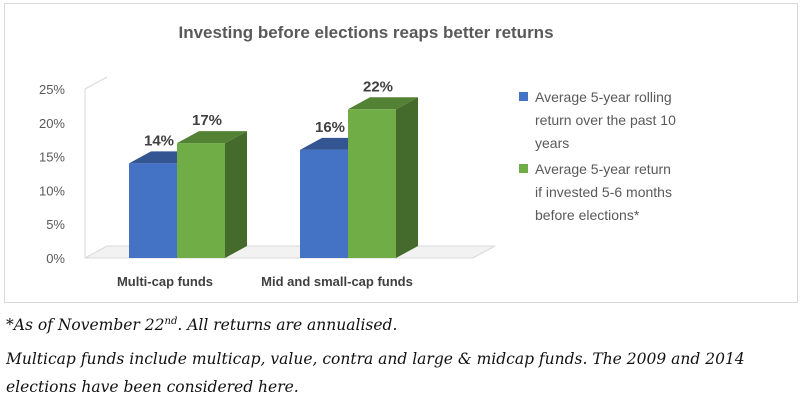 This screenshot has height=410, width=807. What do you see at coordinates (603, 97) in the screenshot?
I see `legend-text: Average 5-year rolling` at bounding box center [603, 97].